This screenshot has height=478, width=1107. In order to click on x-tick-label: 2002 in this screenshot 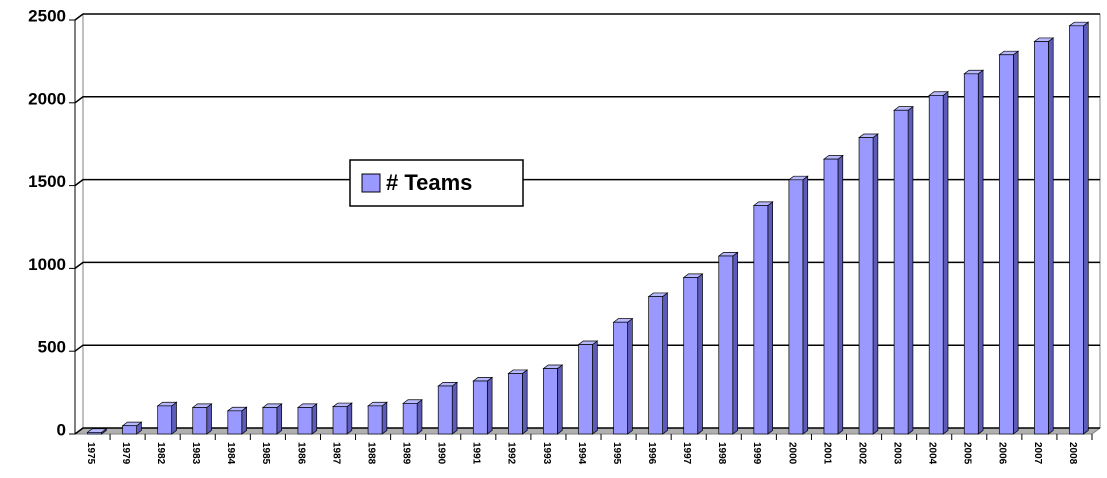, I will do `click(861, 453)`.